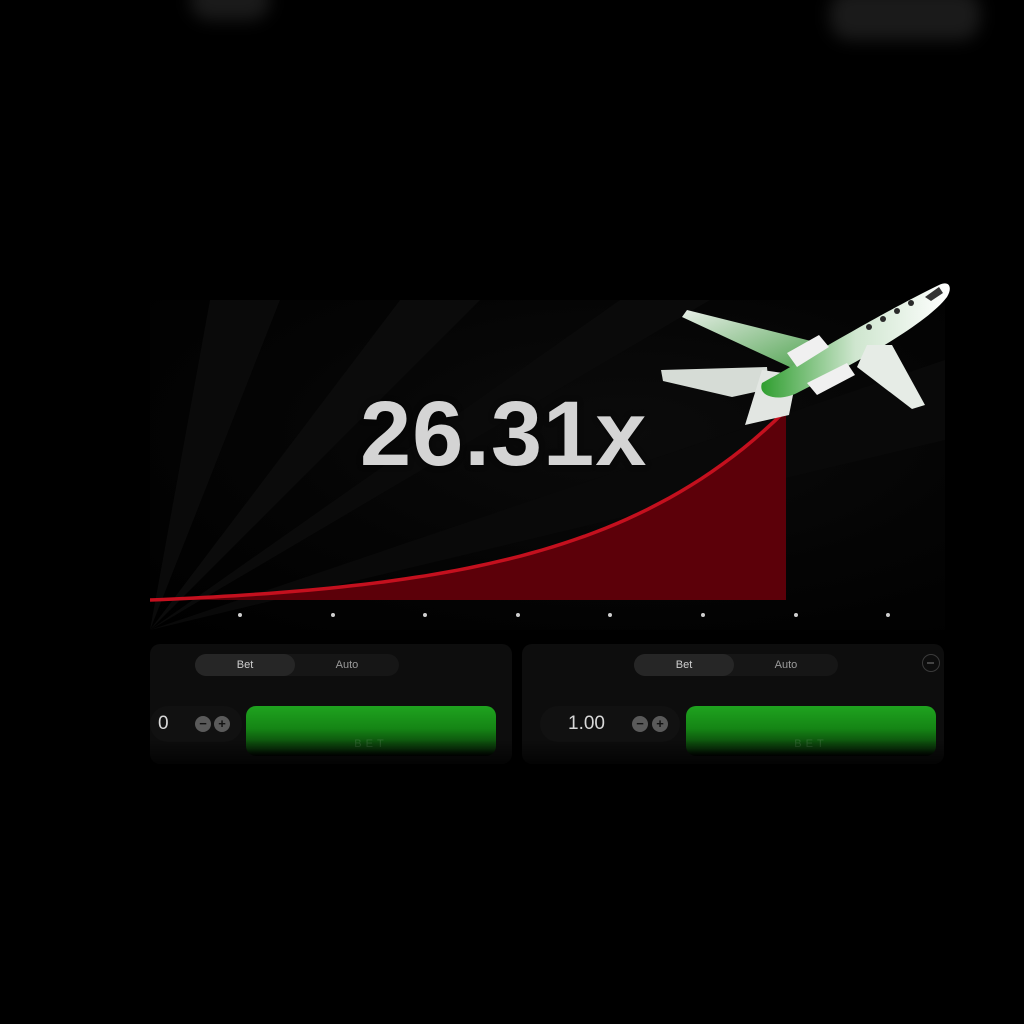  I want to click on curve-line, so click(469, 505).